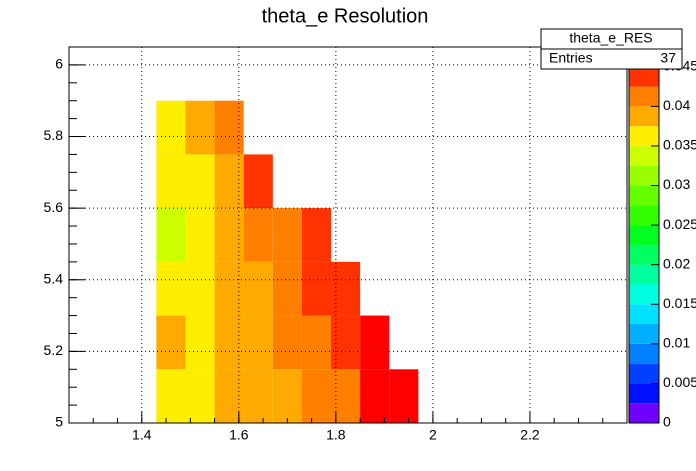  Describe the element at coordinates (668, 58) in the screenshot. I see `stats-entries: 37` at that location.